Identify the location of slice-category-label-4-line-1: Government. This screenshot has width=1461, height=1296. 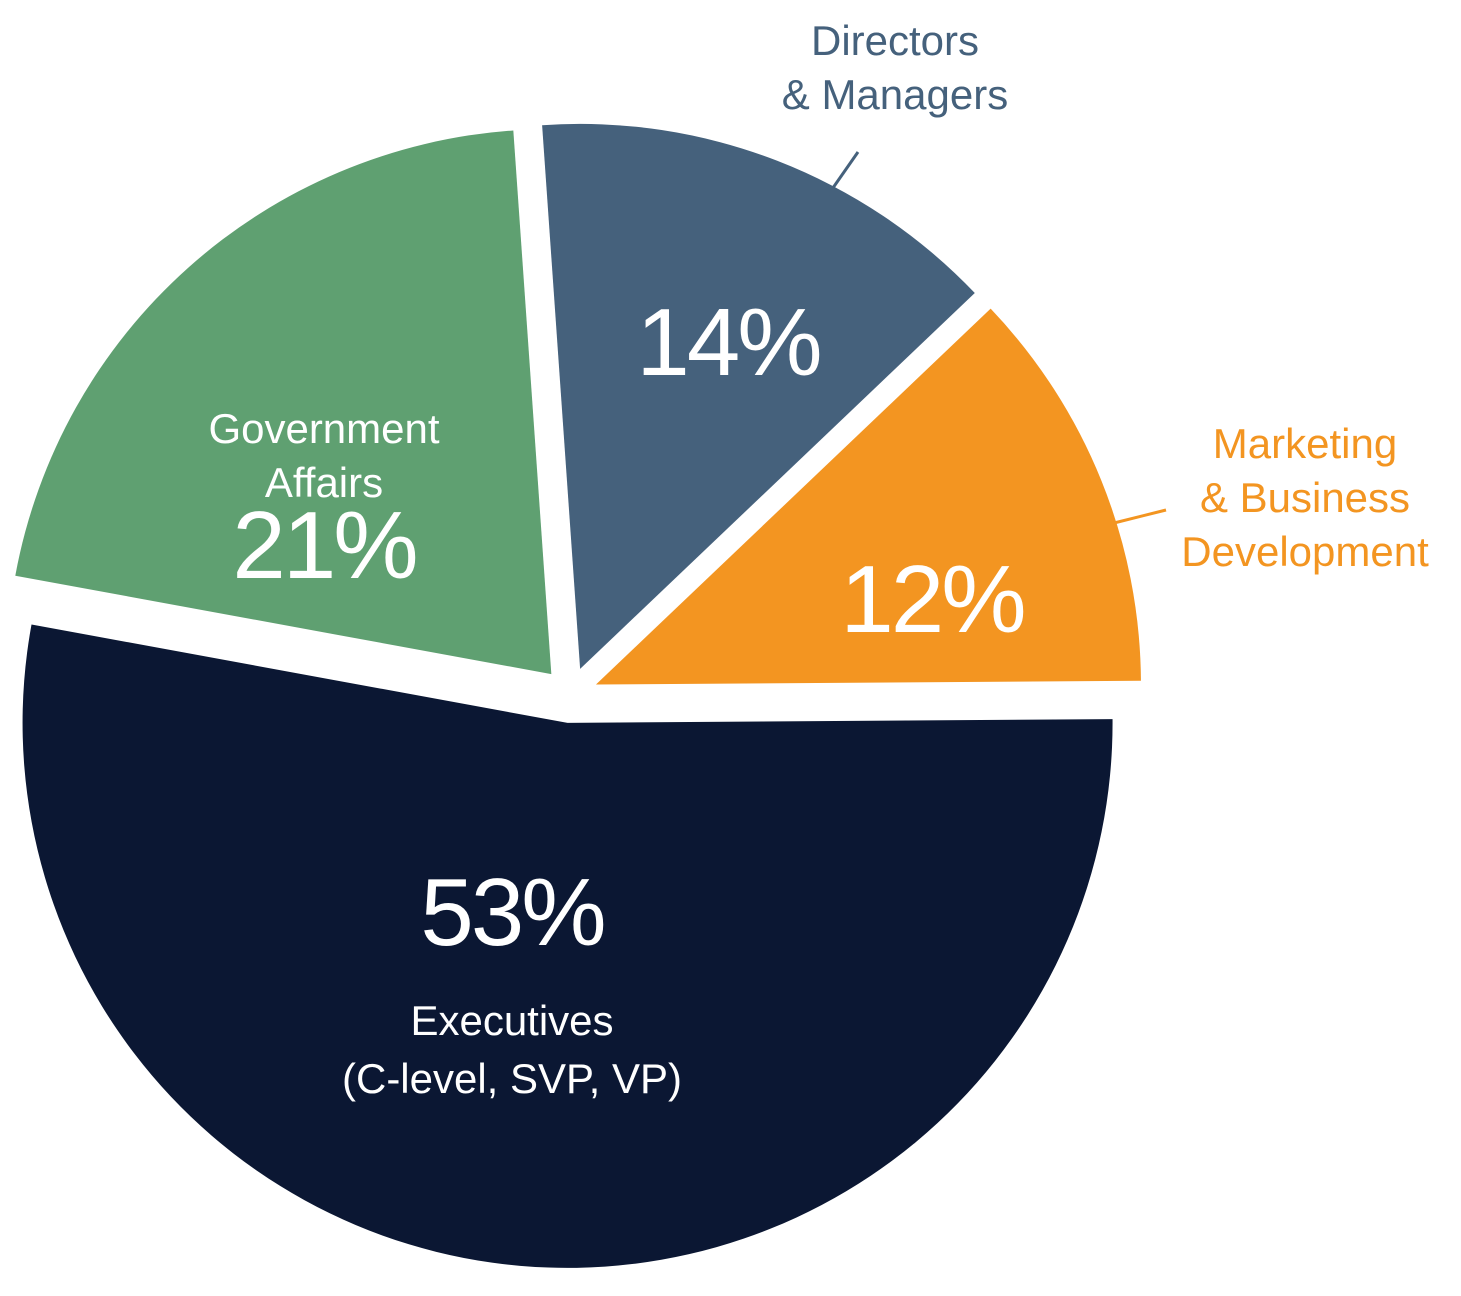
(323, 428).